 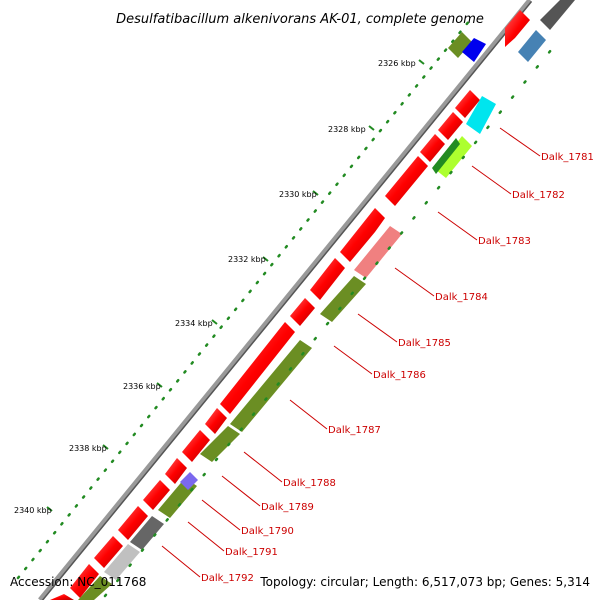 I want to click on scale-label: 2326 kbp, so click(x=397, y=63).